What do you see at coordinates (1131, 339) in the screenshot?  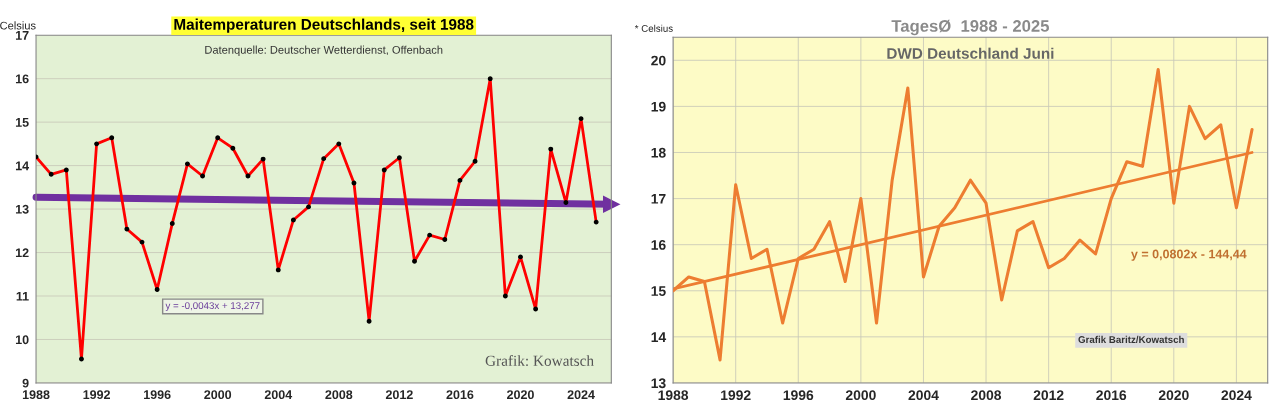 I see `annotation: Grafik Baritz/Kowatsch` at bounding box center [1131, 339].